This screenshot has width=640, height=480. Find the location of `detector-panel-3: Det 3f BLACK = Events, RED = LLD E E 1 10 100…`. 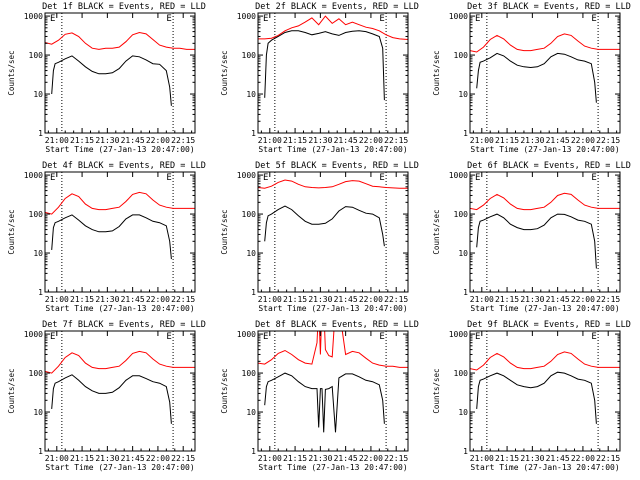

detector-panel-3: Det 3f BLACK = Events, RED = LLD E E 1 10 100… is located at coordinates (531, 78).